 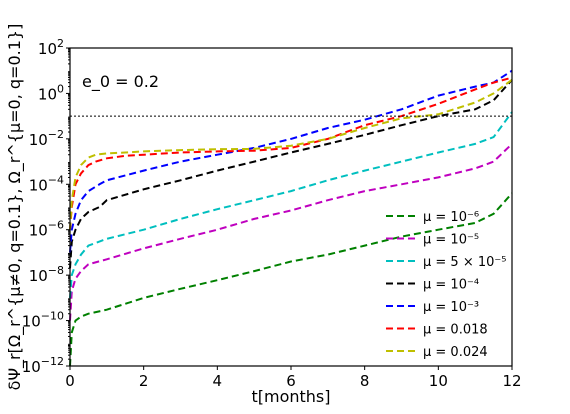 What do you see at coordinates (365, 381) in the screenshot?
I see `x-tick-label: 8` at bounding box center [365, 381].